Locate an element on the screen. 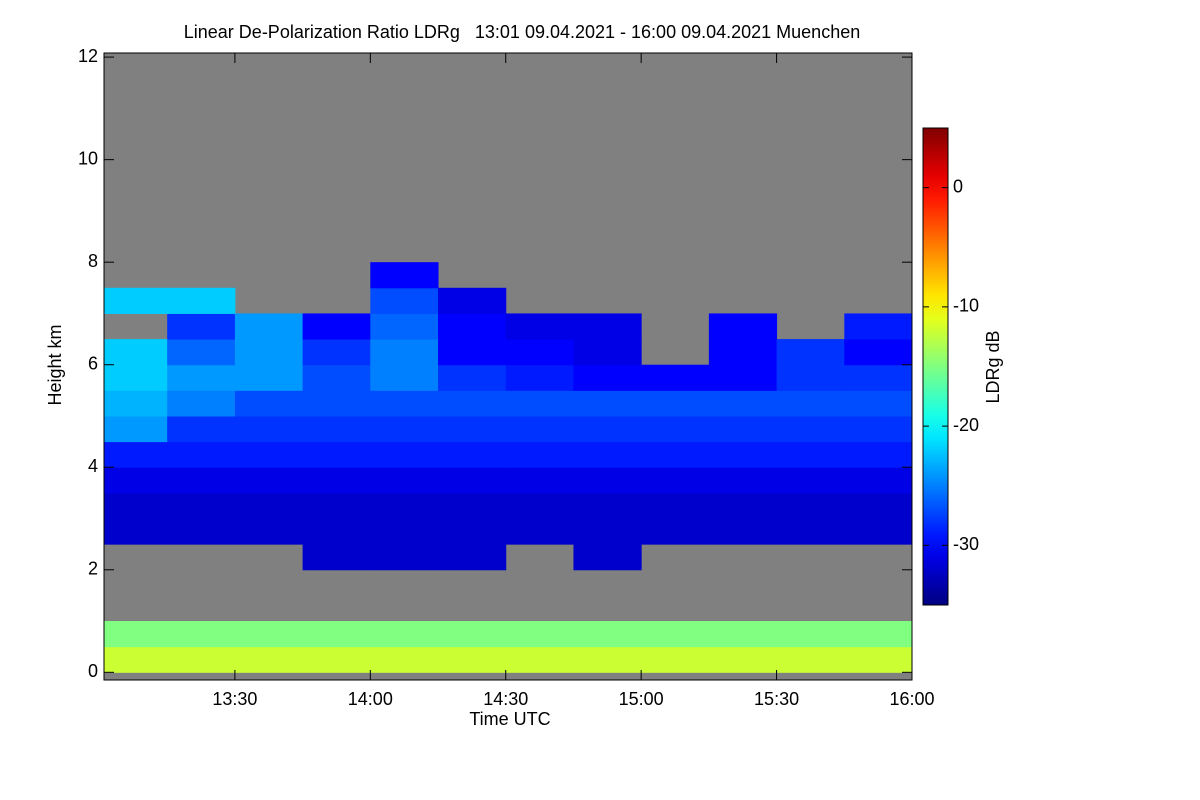  x-tick-label: 14:30 is located at coordinates (505, 699).